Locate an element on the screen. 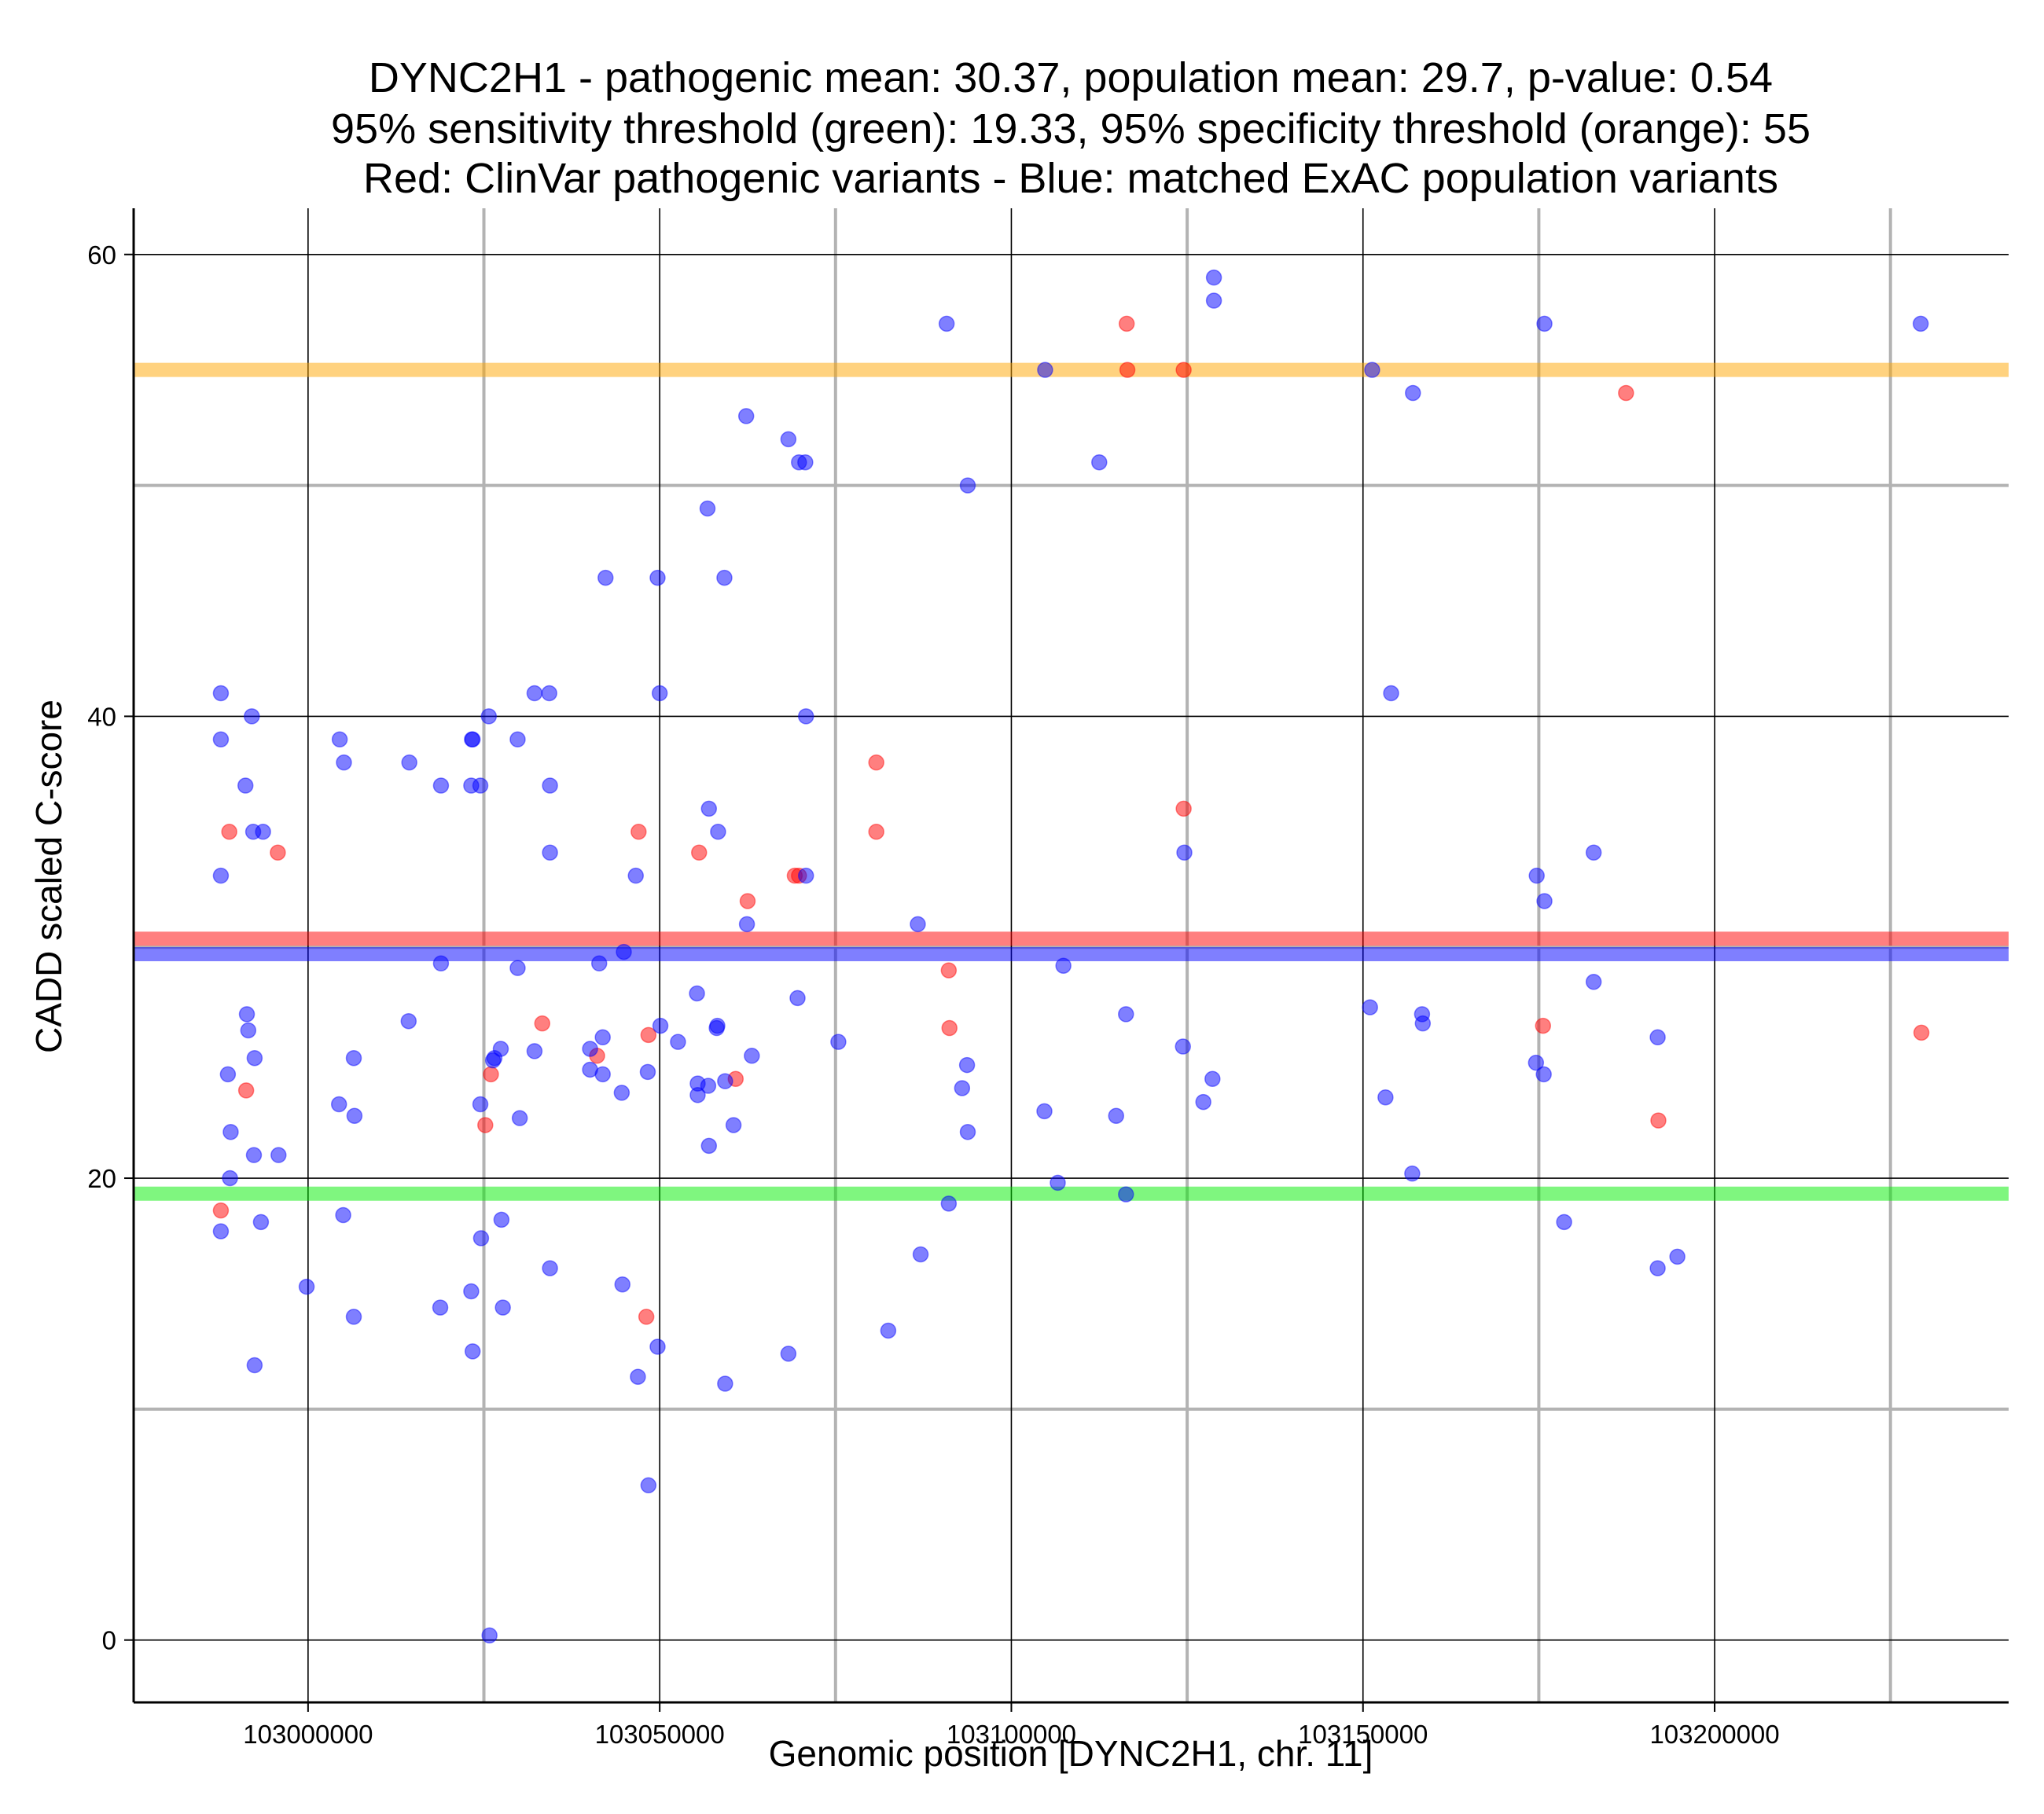  y-axis-title: CADD scaled C-score is located at coordinates (49, 877).